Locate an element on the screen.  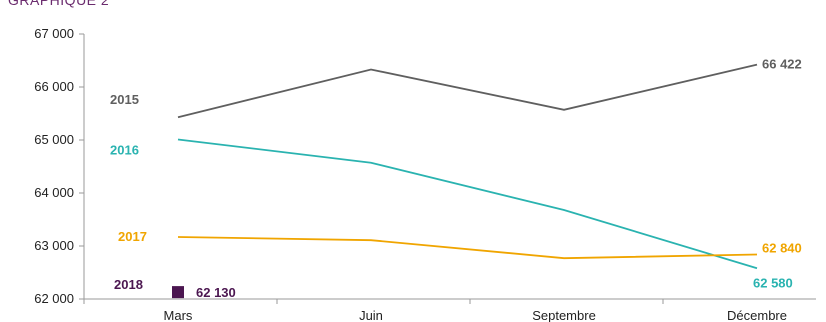
series-name-label: 2015 is located at coordinates (124, 99).